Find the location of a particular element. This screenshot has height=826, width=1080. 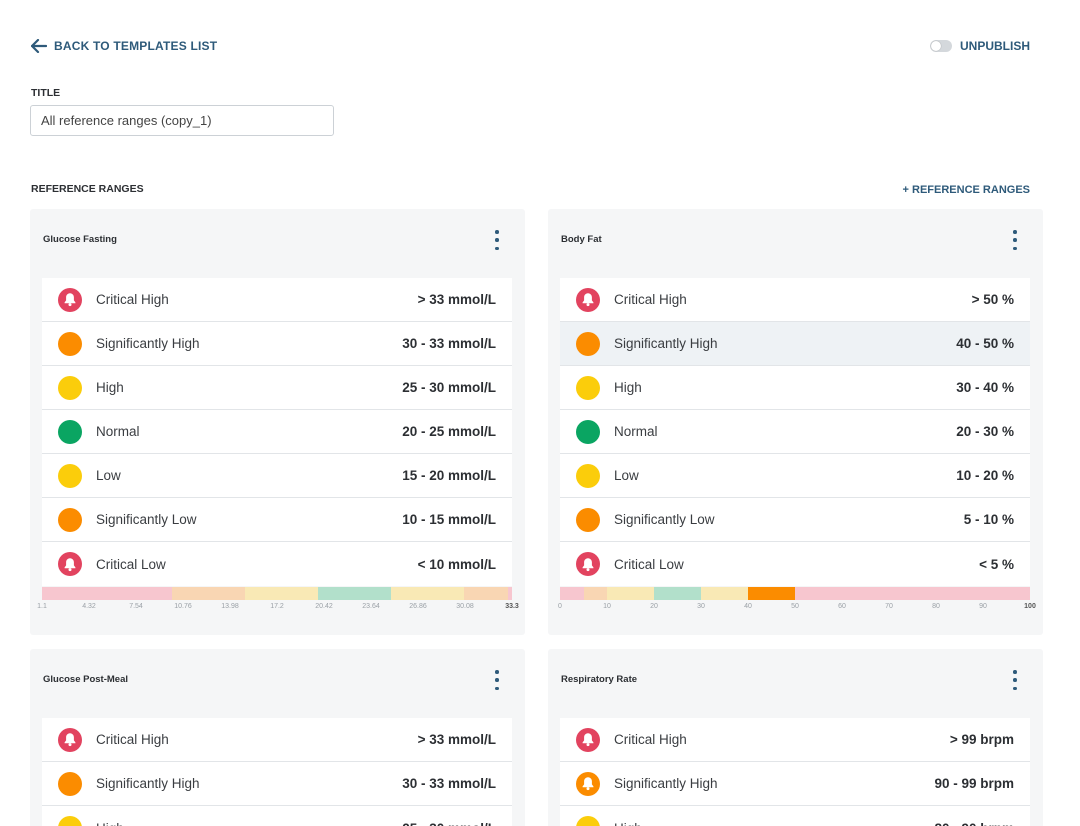

scale-tick-label: 80 is located at coordinates (936, 606).